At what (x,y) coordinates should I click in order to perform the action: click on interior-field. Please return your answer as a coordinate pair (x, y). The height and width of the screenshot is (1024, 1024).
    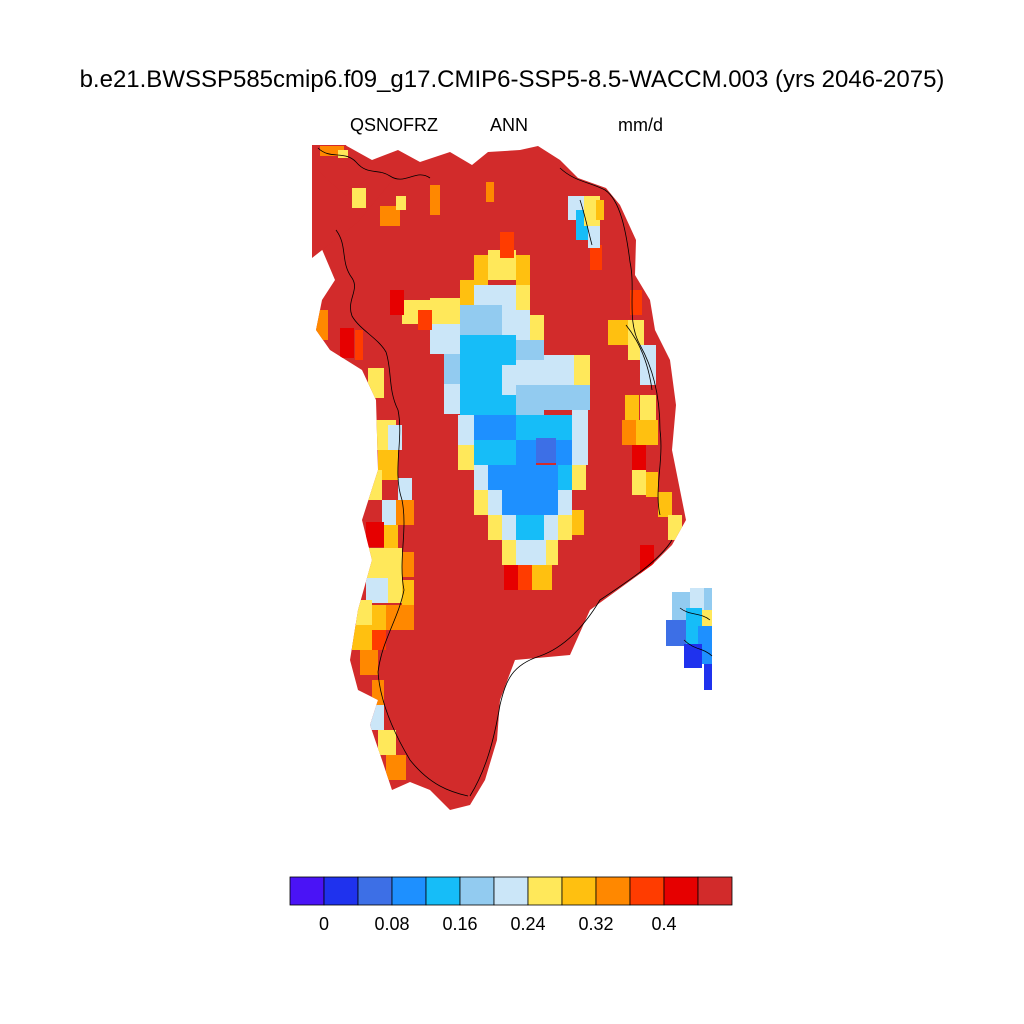
    Looking at the image, I should click on (496, 386).